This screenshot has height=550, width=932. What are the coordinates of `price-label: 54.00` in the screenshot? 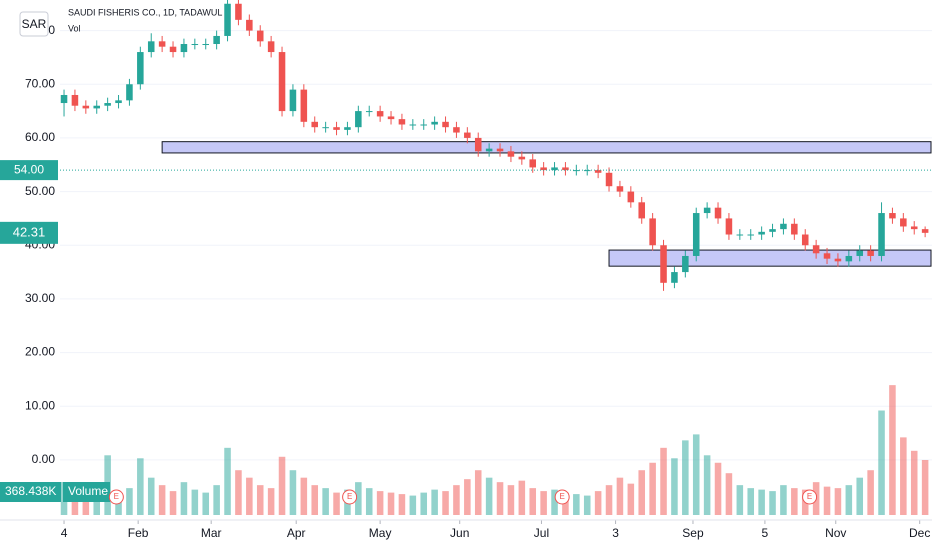 It's located at (29, 169).